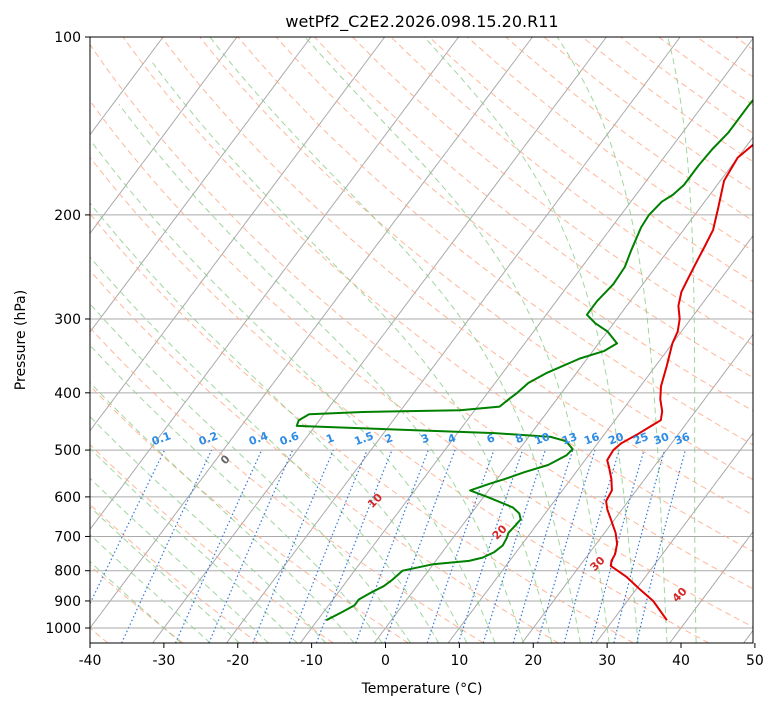 This screenshot has width=775, height=708. I want to click on mixing-ratio-label: 8, so click(520, 438).